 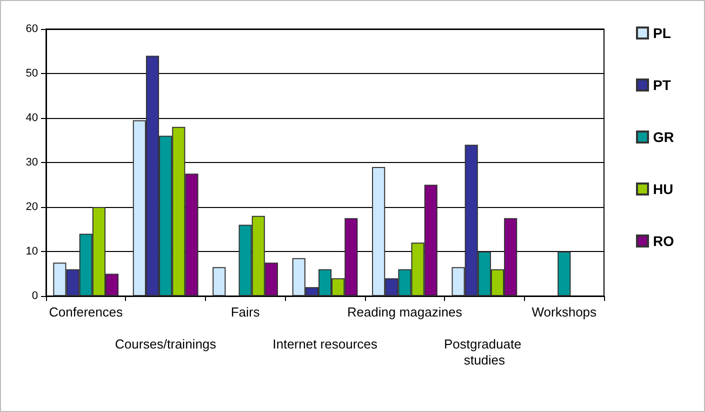 I want to click on y-tick-label: 50, so click(x=32, y=74).